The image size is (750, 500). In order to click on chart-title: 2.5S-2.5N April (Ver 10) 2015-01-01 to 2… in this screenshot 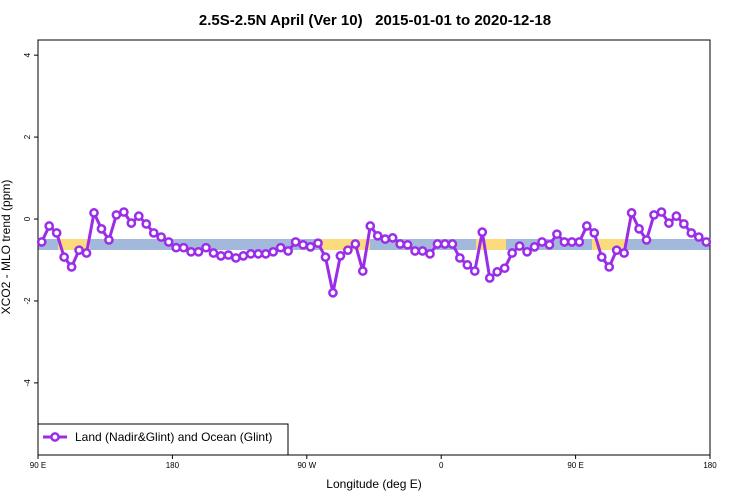, I will do `click(375, 20)`.